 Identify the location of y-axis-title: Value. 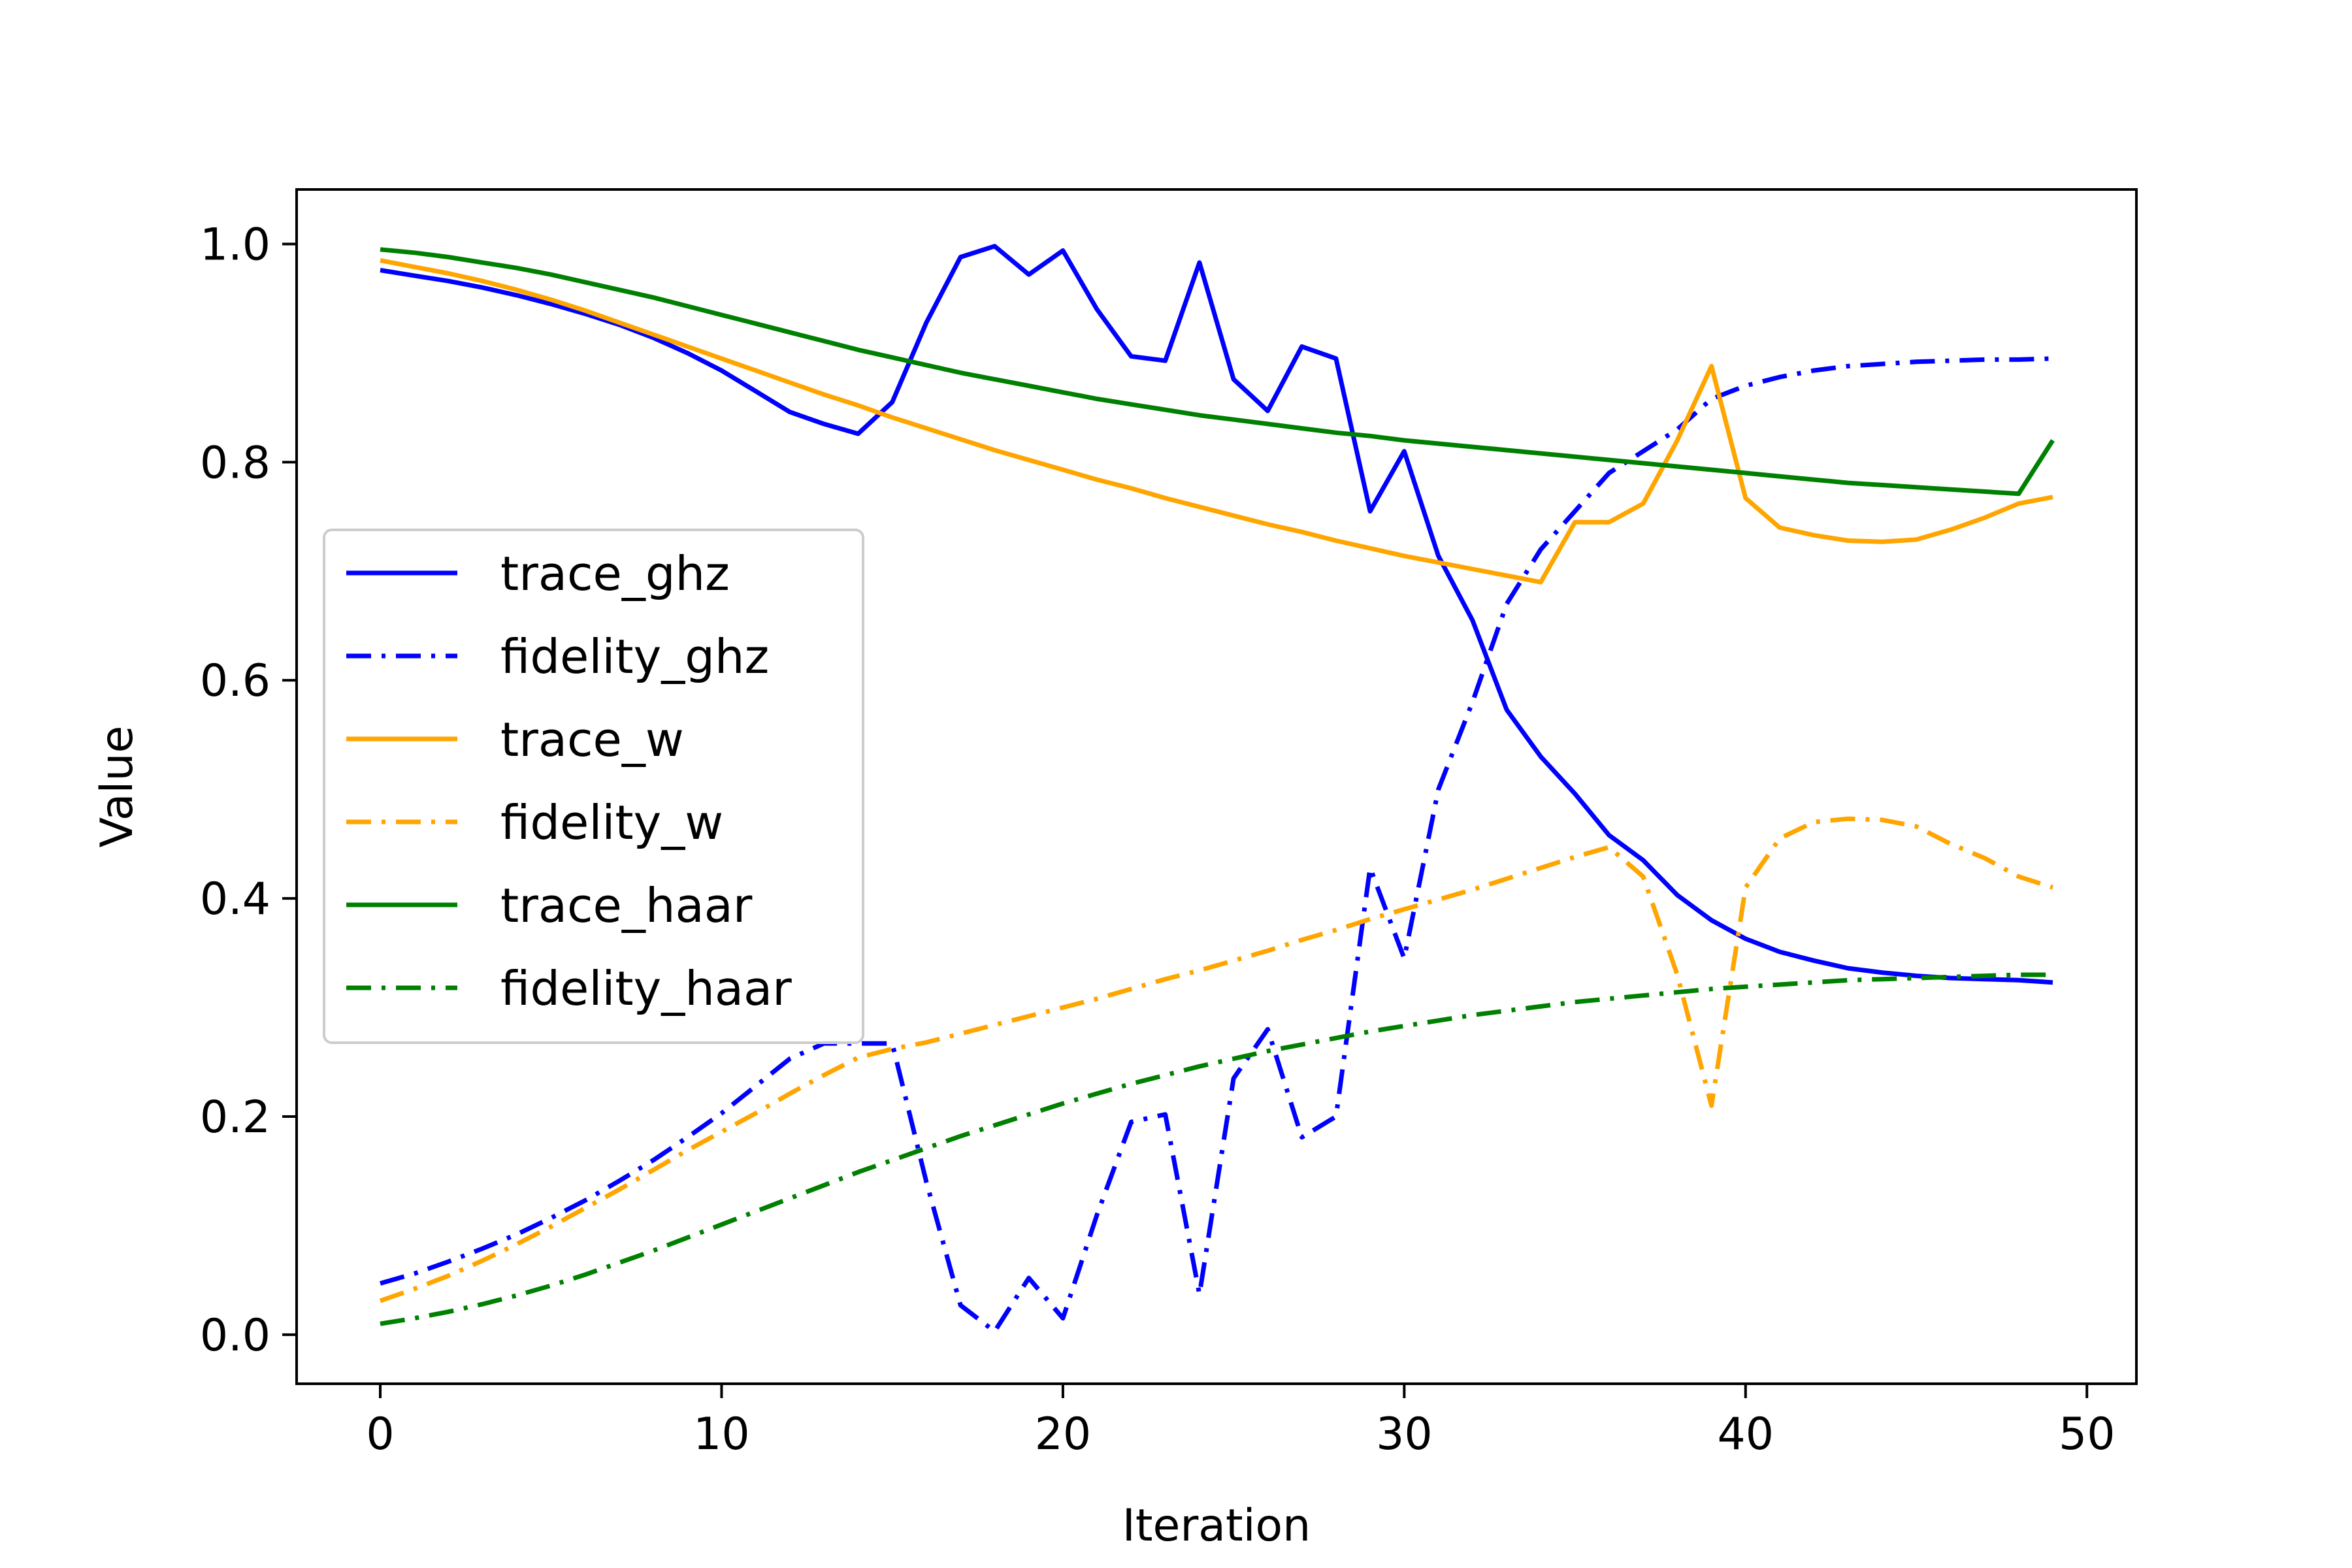
(117, 787).